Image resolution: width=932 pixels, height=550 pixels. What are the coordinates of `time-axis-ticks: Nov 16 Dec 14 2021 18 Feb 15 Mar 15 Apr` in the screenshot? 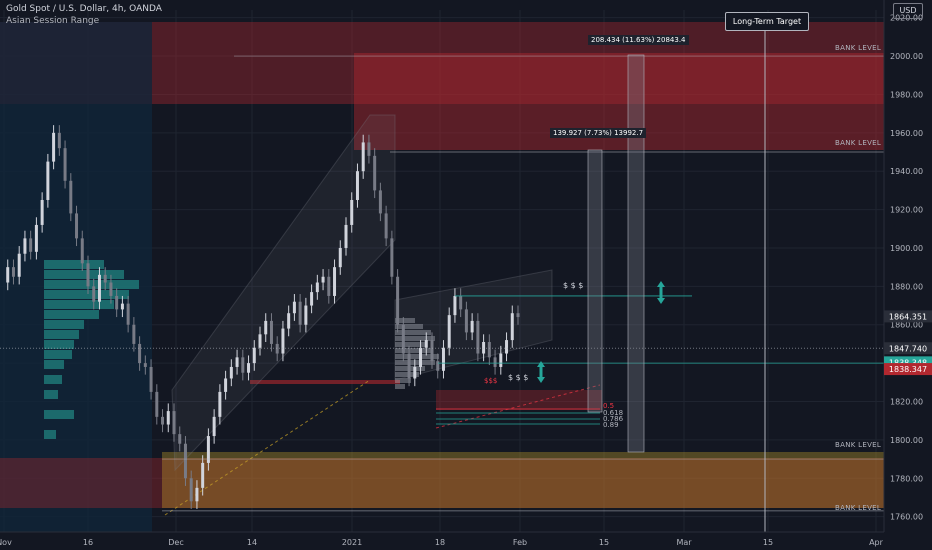 It's located at (442, 542).